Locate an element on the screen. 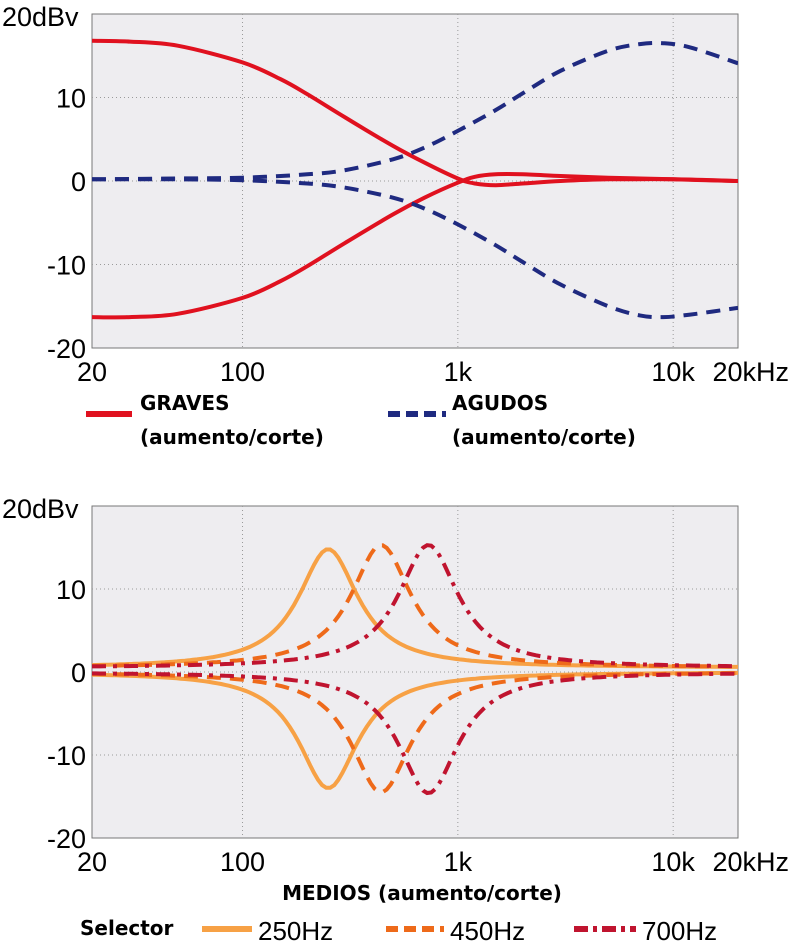  legend-label: 700Hz is located at coordinates (679, 931).